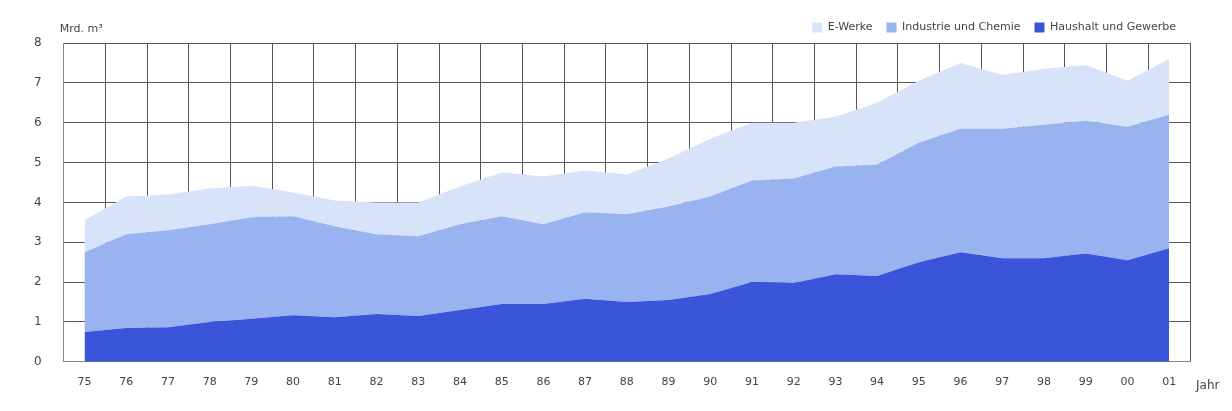 The width and height of the screenshot is (1232, 411). Describe the element at coordinates (1113, 27) in the screenshot. I see `legend-label: Haushalt und Gewerbe` at that location.